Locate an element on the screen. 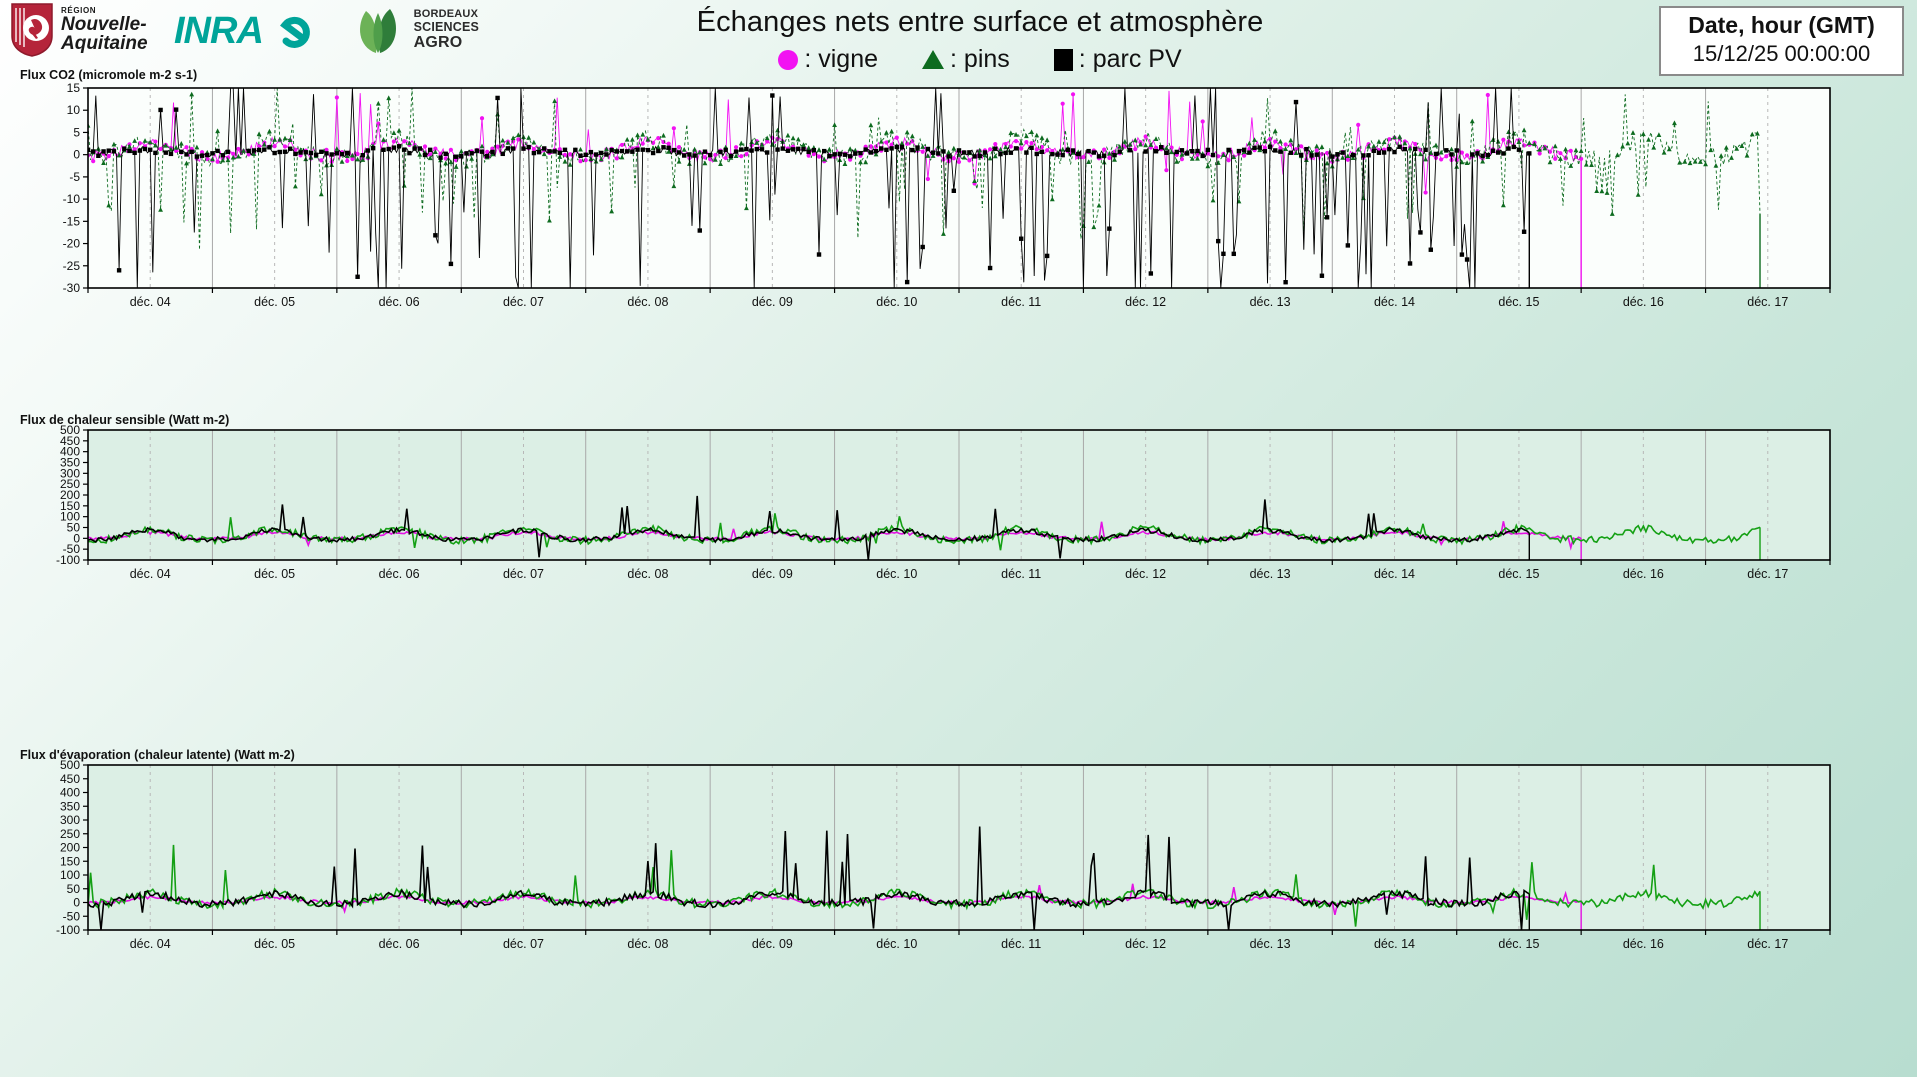  y-tick-label: 10 is located at coordinates (74, 110).